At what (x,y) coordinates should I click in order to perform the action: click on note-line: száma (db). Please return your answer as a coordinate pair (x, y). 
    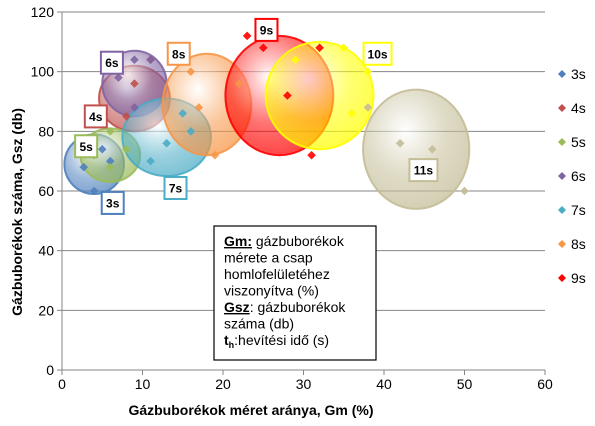
    Looking at the image, I should click on (259, 324).